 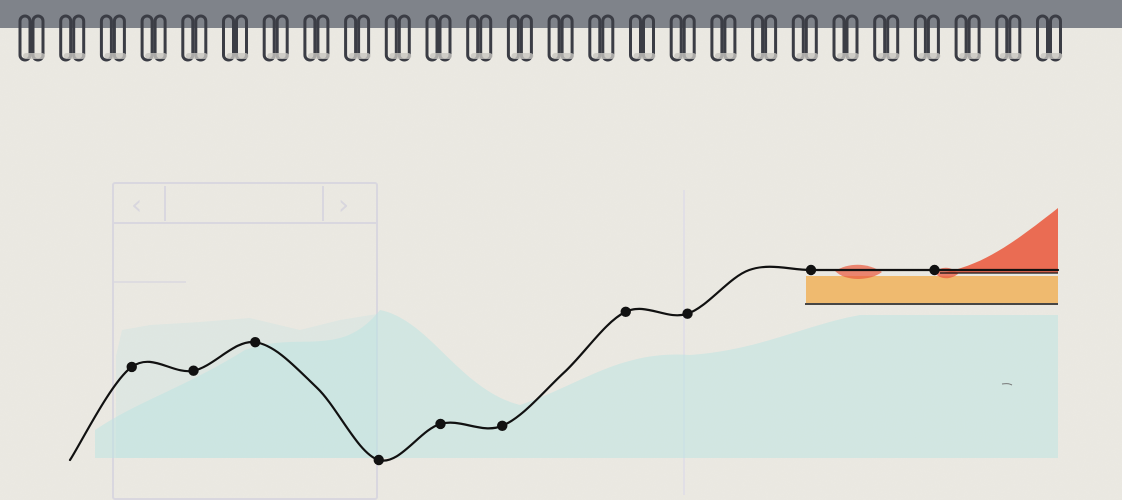 What do you see at coordinates (1007, 384) in the screenshot?
I see `pencil-mark` at bounding box center [1007, 384].